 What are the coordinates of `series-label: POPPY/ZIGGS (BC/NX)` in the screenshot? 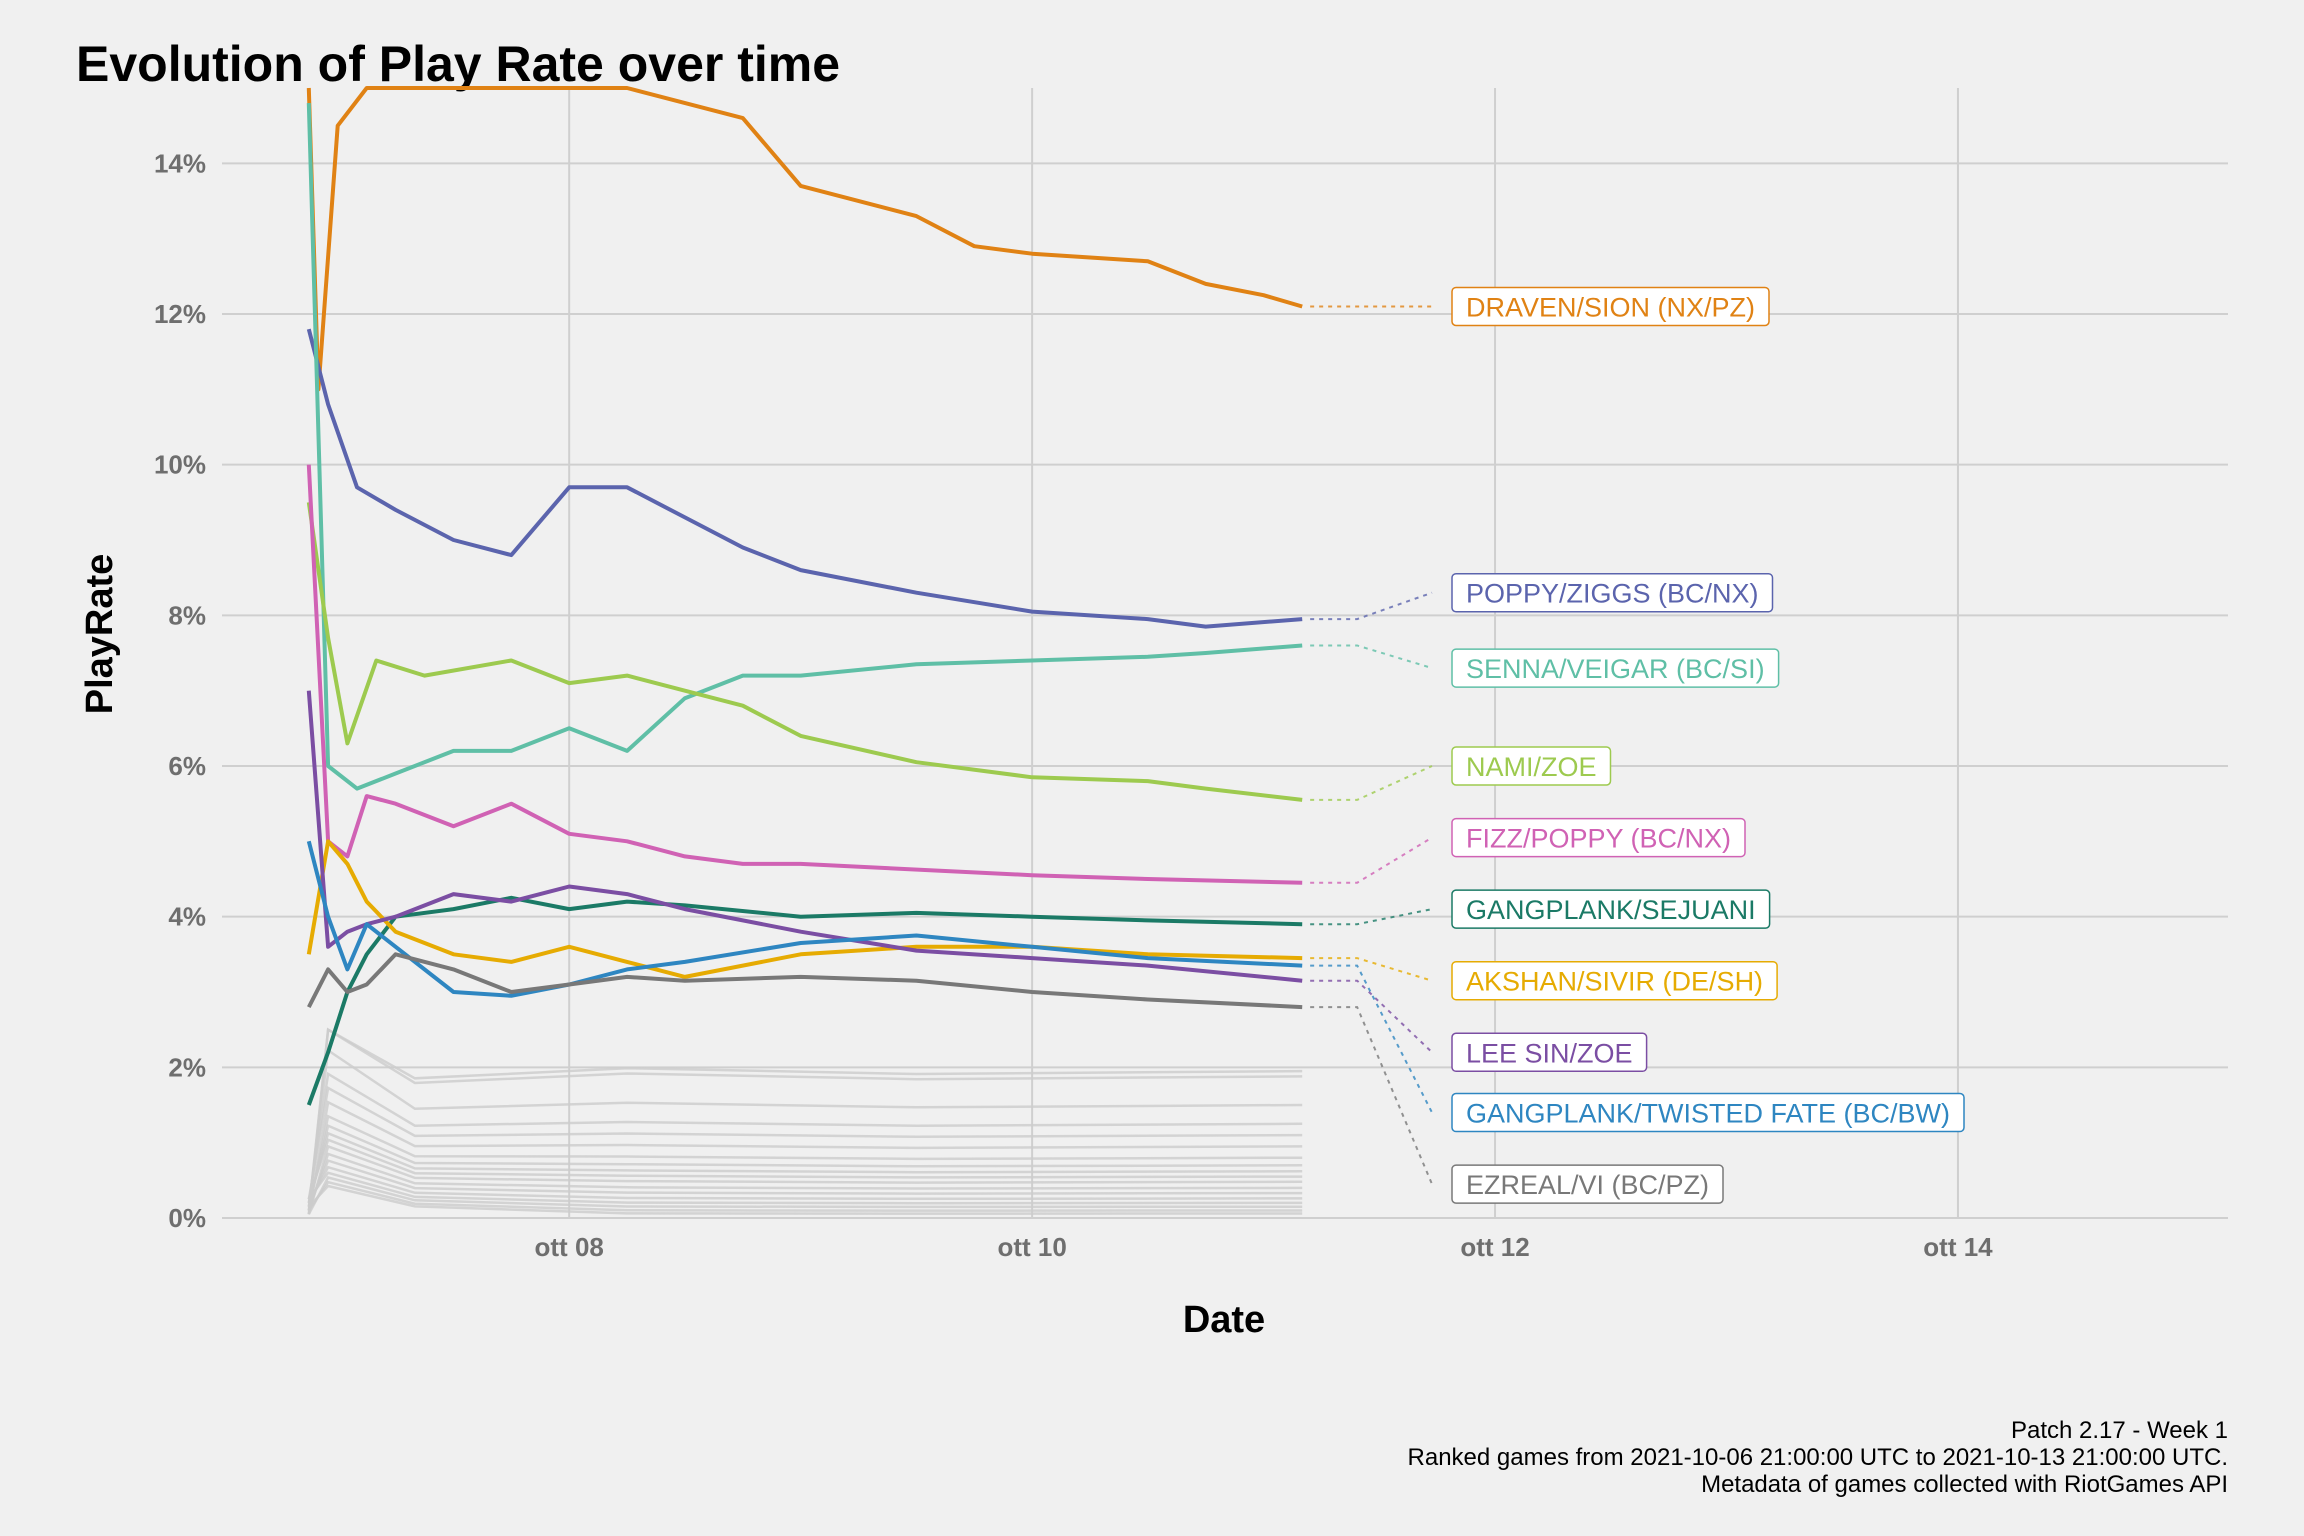 It's located at (1612, 592).